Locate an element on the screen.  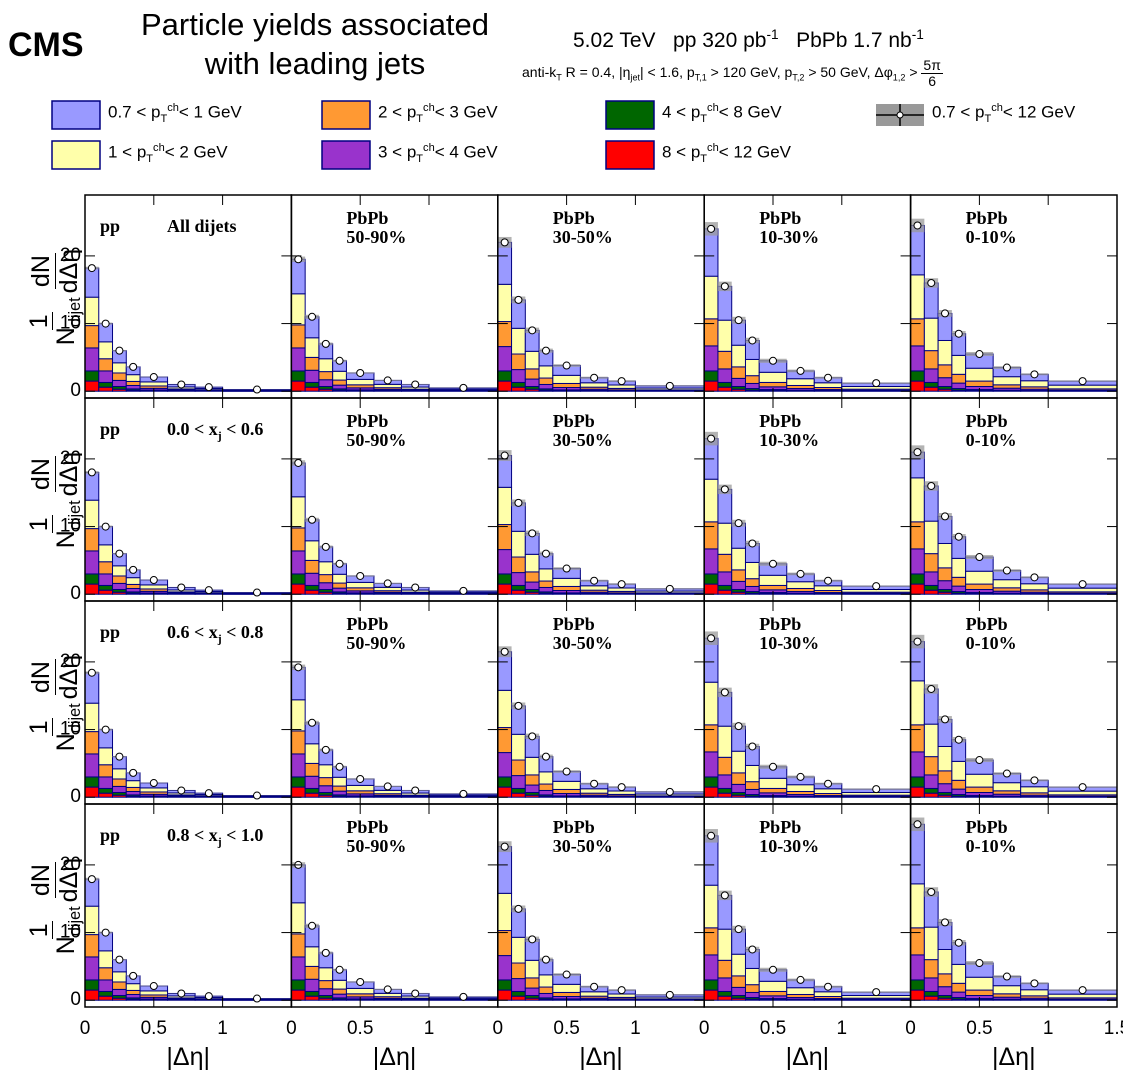
panel-label: 0-10% is located at coordinates (991, 643).